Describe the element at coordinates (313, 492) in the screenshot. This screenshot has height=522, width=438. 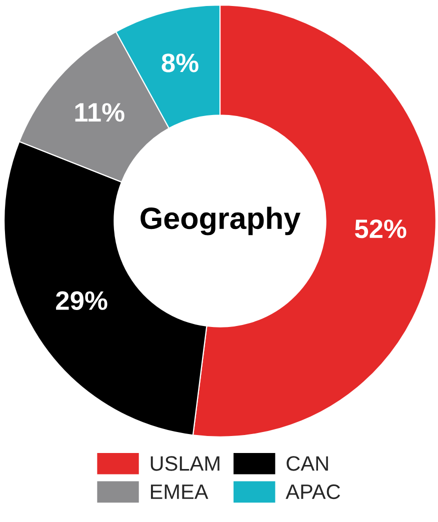
I see `legend-label: APAC` at that location.